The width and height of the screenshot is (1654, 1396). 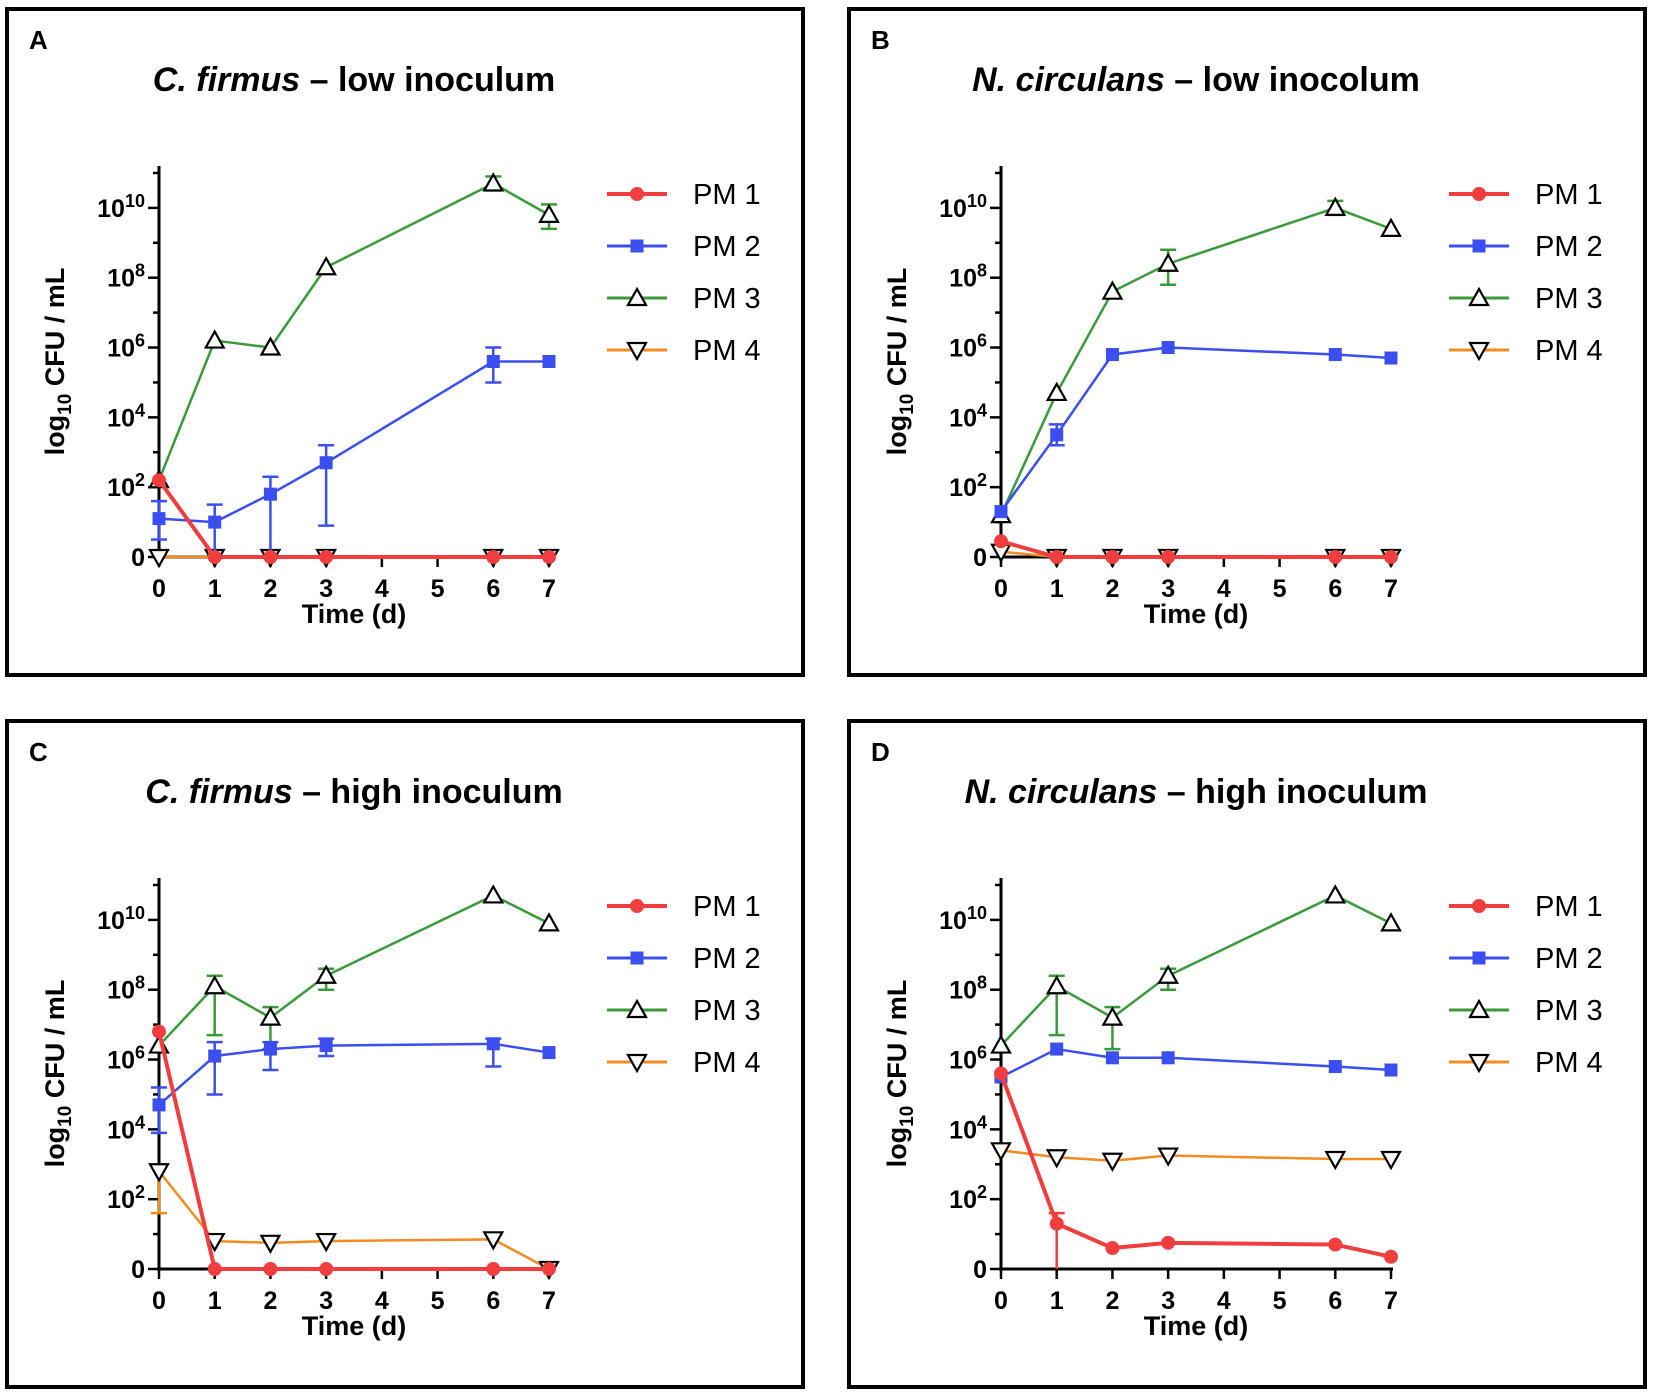 I want to click on chart-title-italic: C. firmus, so click(x=226, y=80).